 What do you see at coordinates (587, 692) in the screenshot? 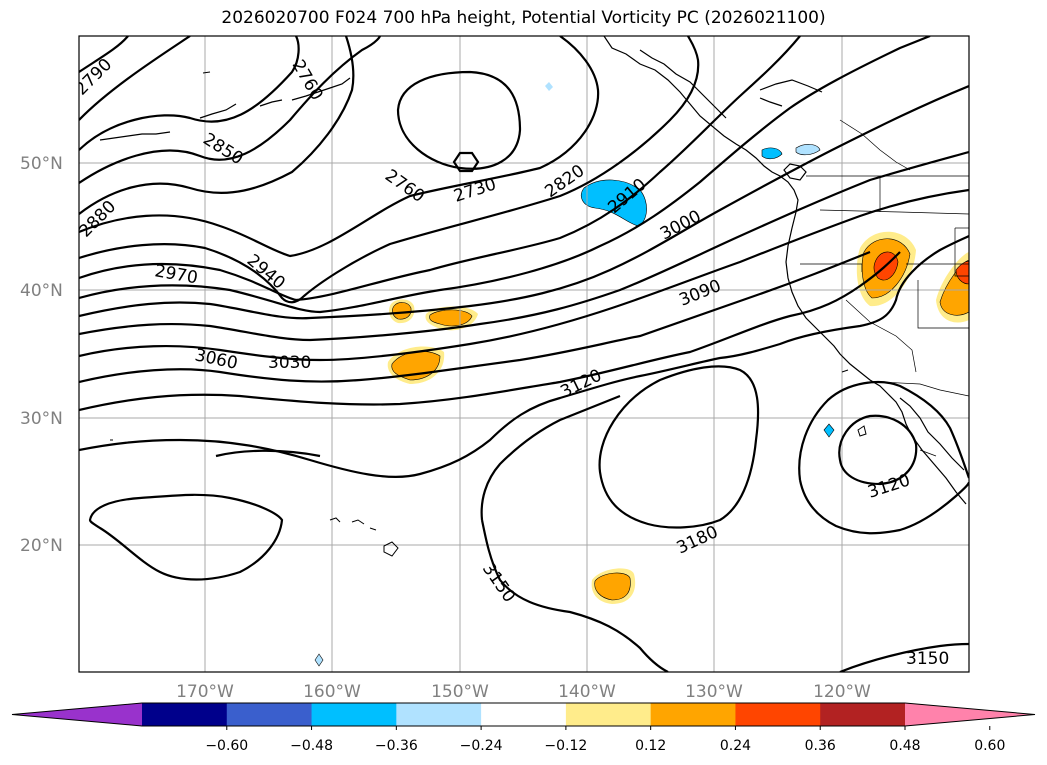
I see `lon-label: 140°W` at bounding box center [587, 692].